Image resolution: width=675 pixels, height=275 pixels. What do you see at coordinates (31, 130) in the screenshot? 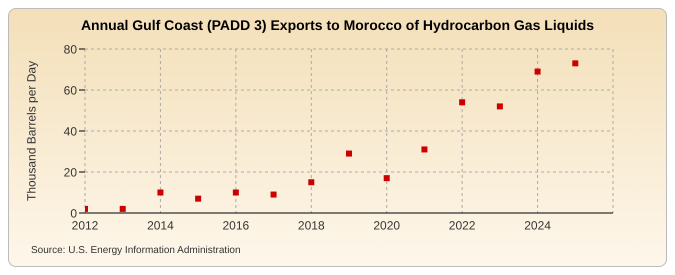
I see `y-axis-title: Thousand Barrels per Day` at bounding box center [31, 130].